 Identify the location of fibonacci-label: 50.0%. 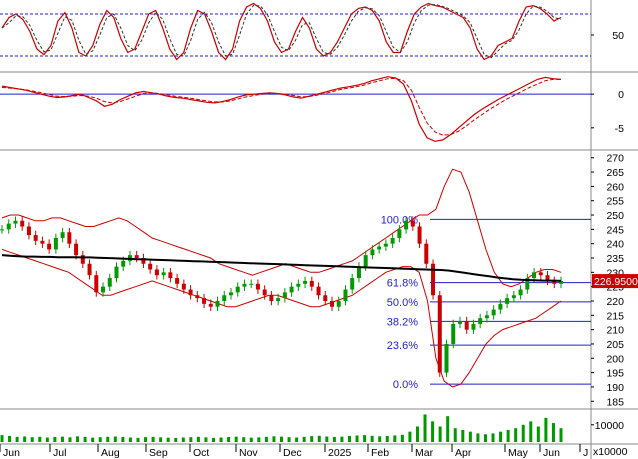
(402, 303).